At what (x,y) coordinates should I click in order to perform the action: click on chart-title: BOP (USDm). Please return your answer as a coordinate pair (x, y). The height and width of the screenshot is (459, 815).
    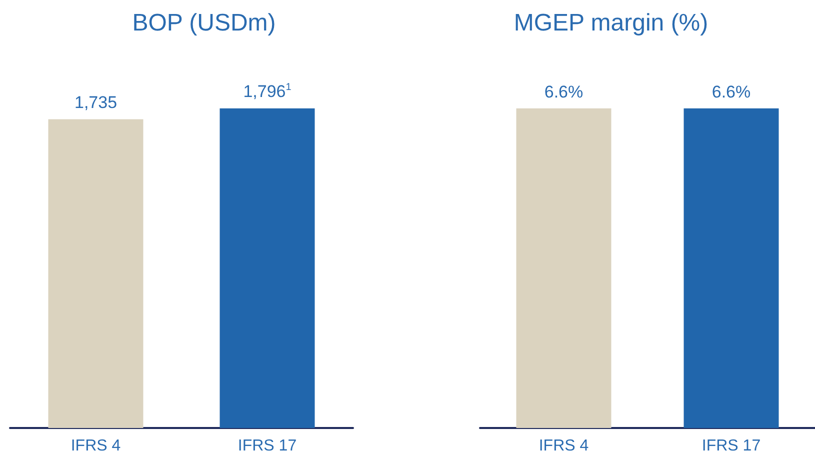
    Looking at the image, I should click on (204, 23).